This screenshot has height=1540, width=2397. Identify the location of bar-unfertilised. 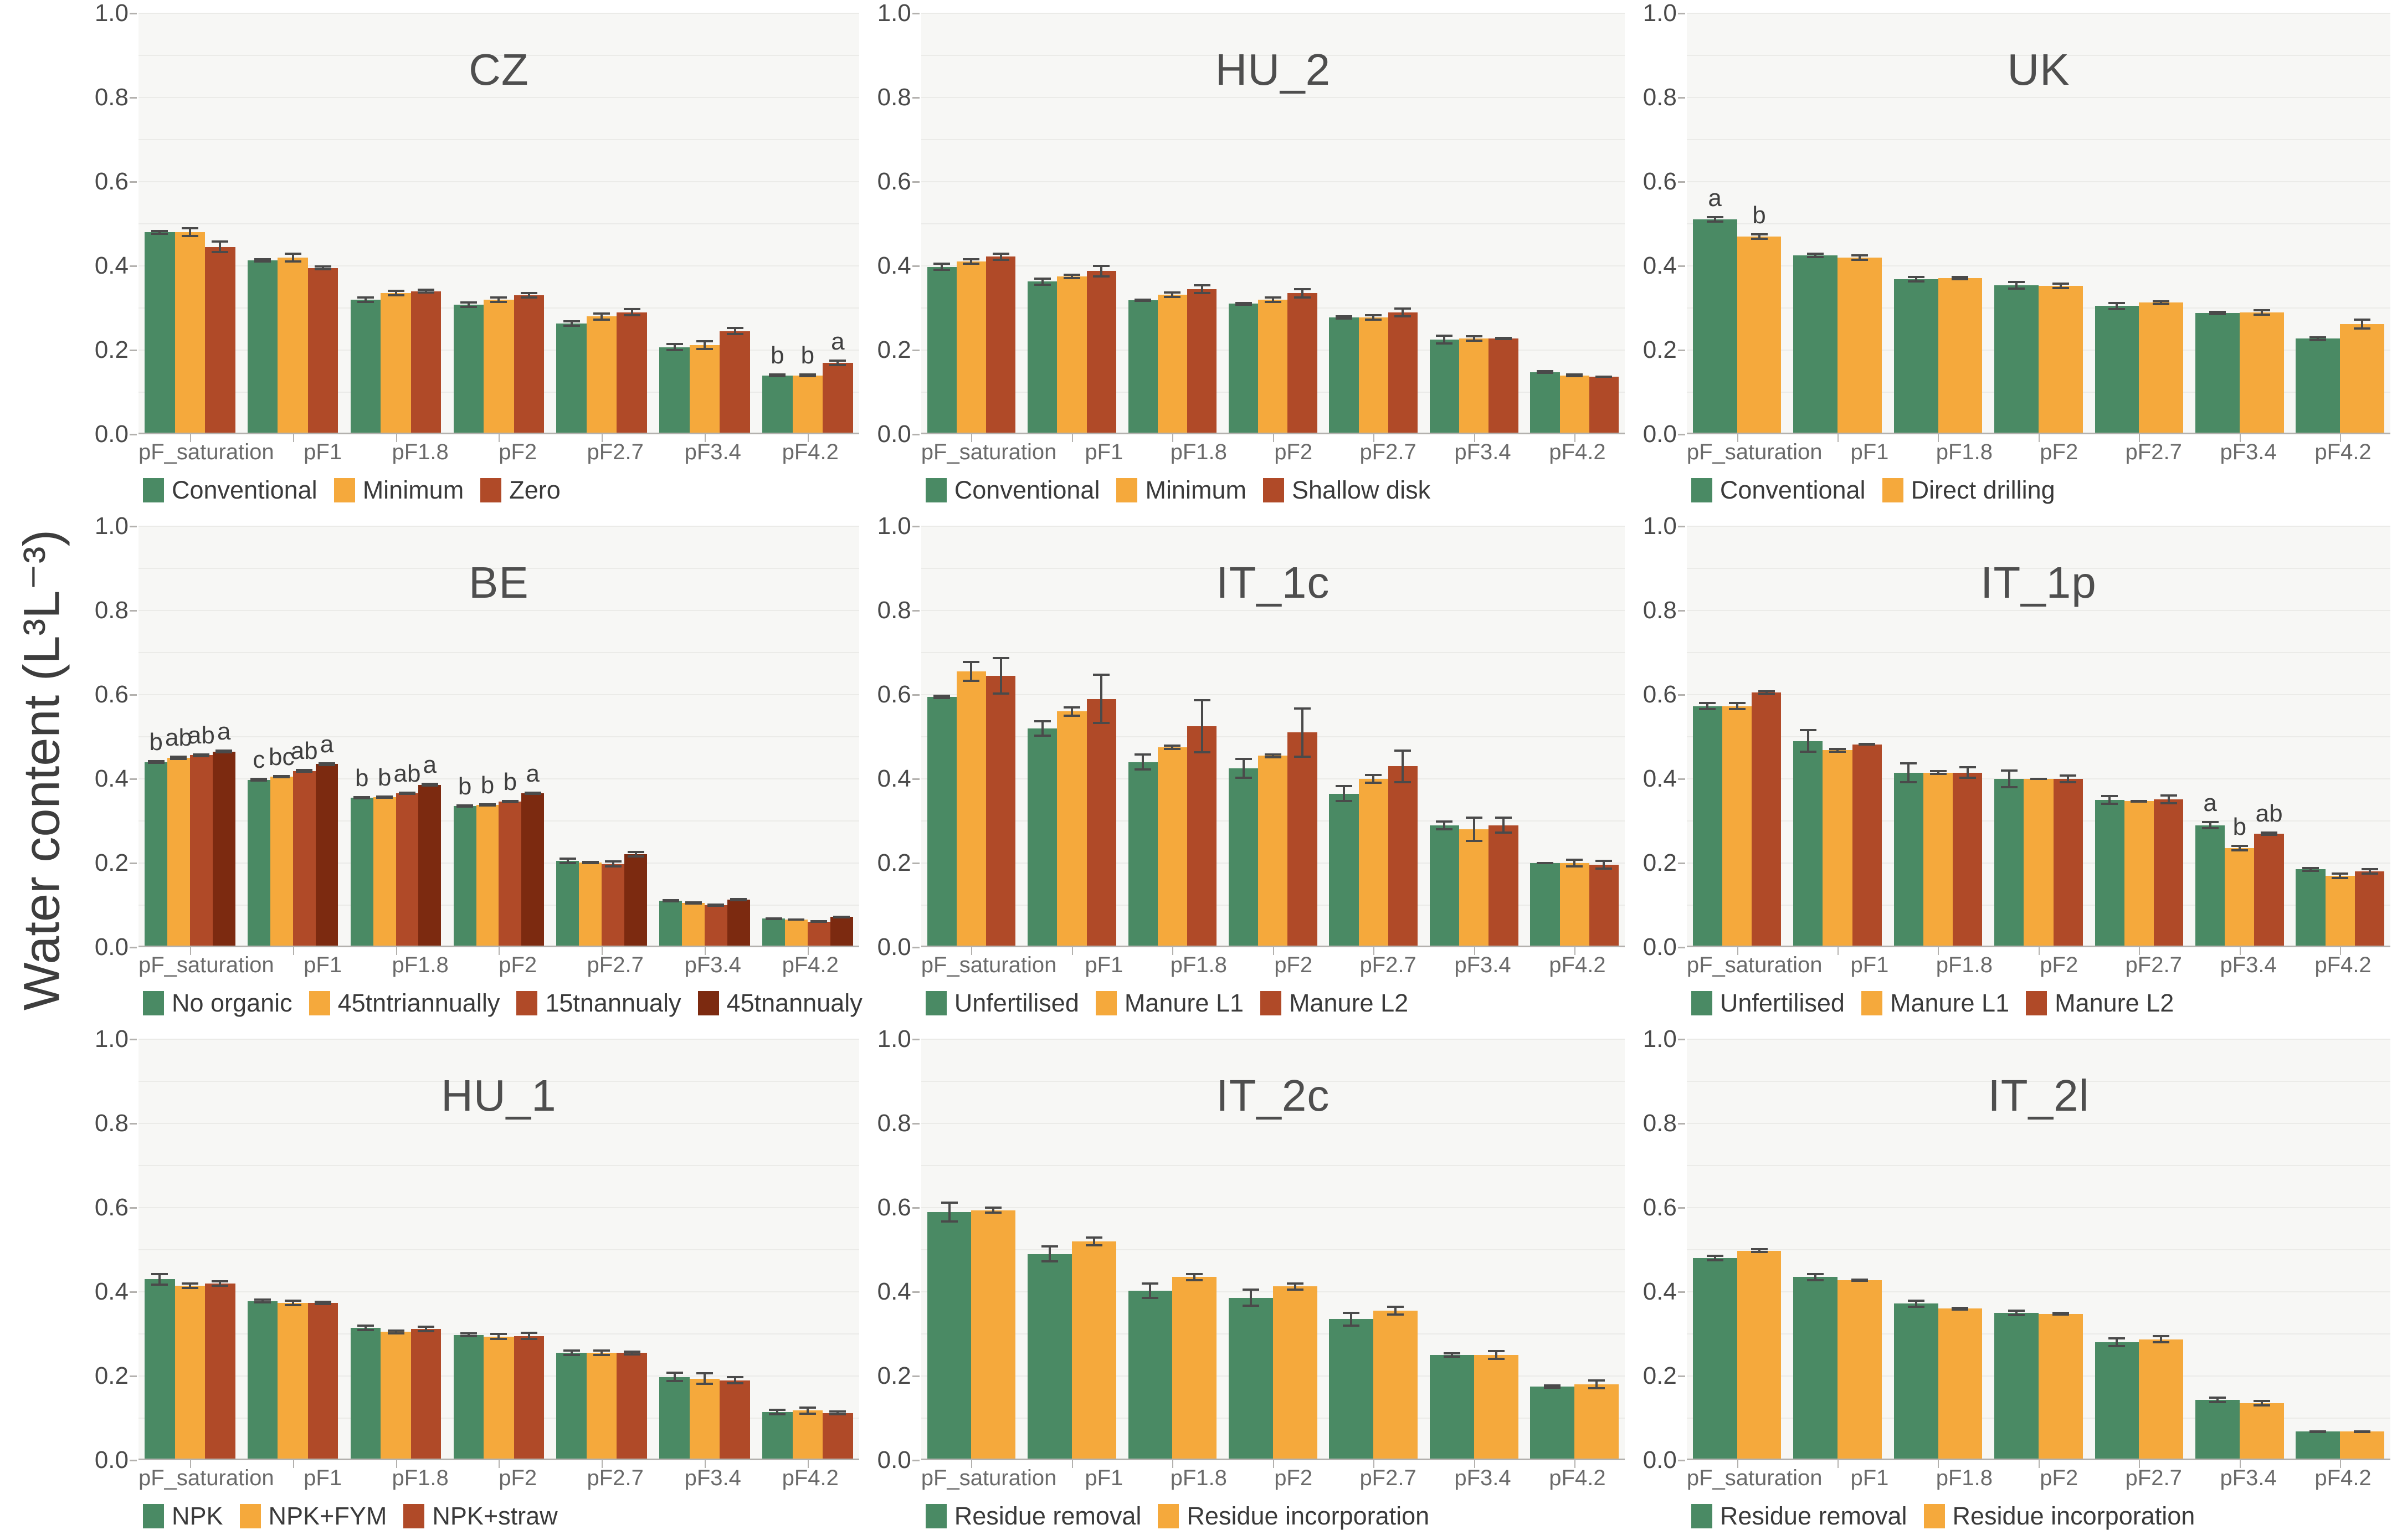
(2109, 870).